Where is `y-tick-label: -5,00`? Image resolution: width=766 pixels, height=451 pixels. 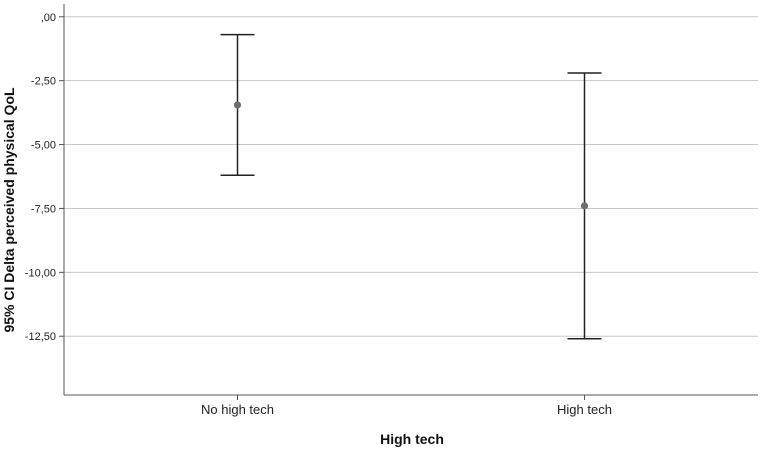
y-tick-label: -5,00 is located at coordinates (43, 146).